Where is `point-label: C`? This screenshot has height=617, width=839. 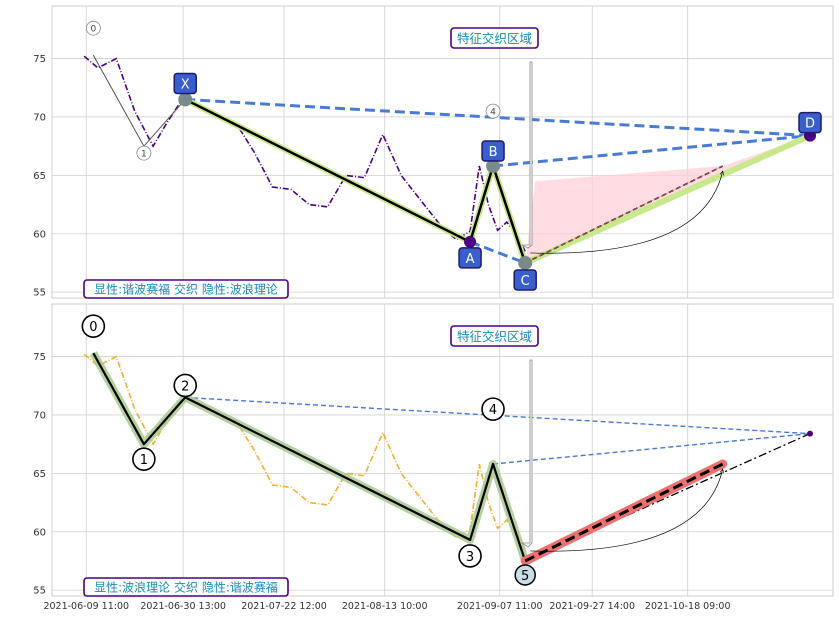 point-label: C is located at coordinates (525, 281).